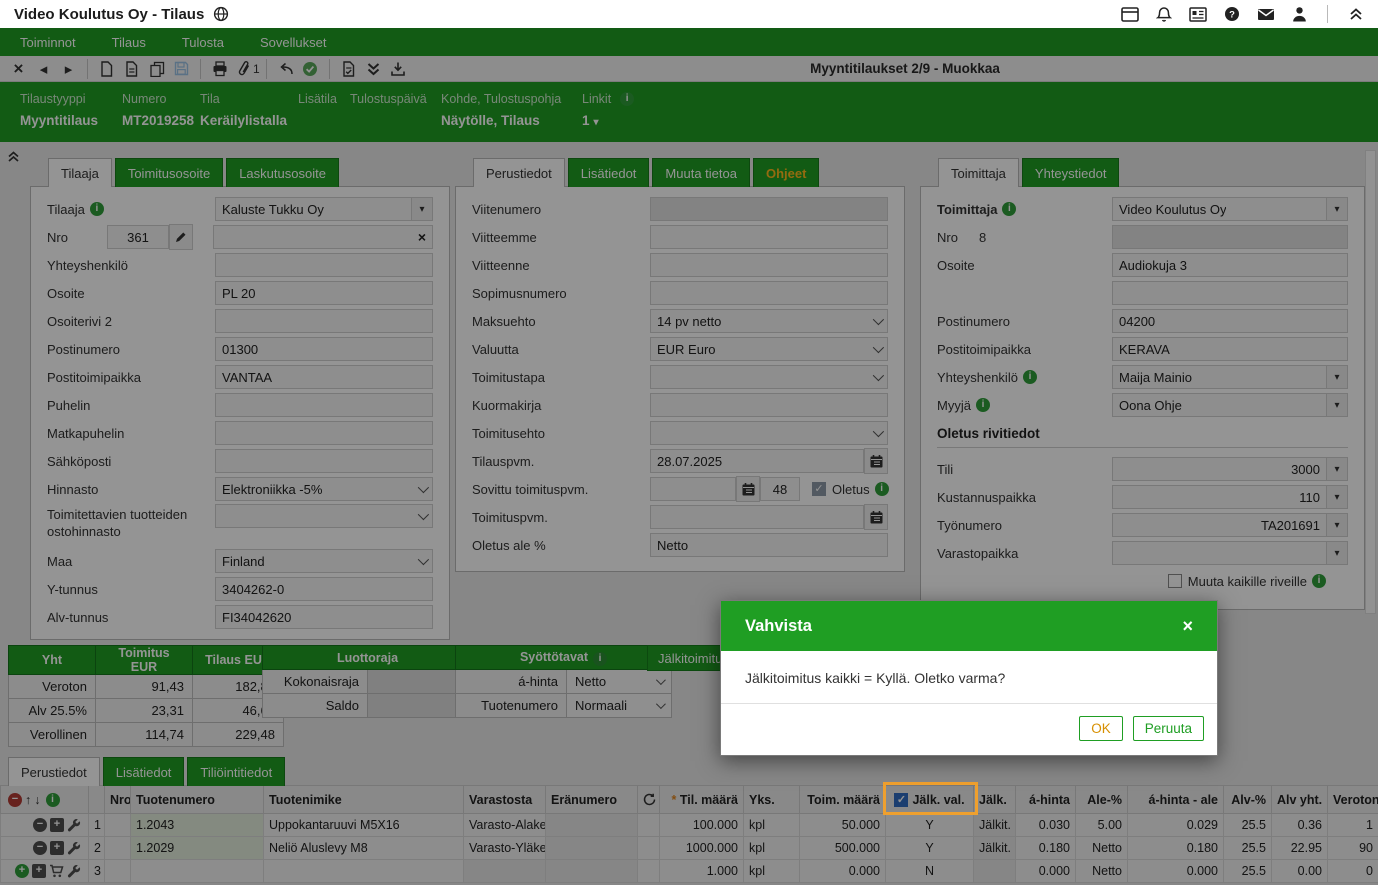 Image resolution: width=1378 pixels, height=885 pixels. Describe the element at coordinates (881, 489) in the screenshot. I see `oletus-info-icon` at that location.